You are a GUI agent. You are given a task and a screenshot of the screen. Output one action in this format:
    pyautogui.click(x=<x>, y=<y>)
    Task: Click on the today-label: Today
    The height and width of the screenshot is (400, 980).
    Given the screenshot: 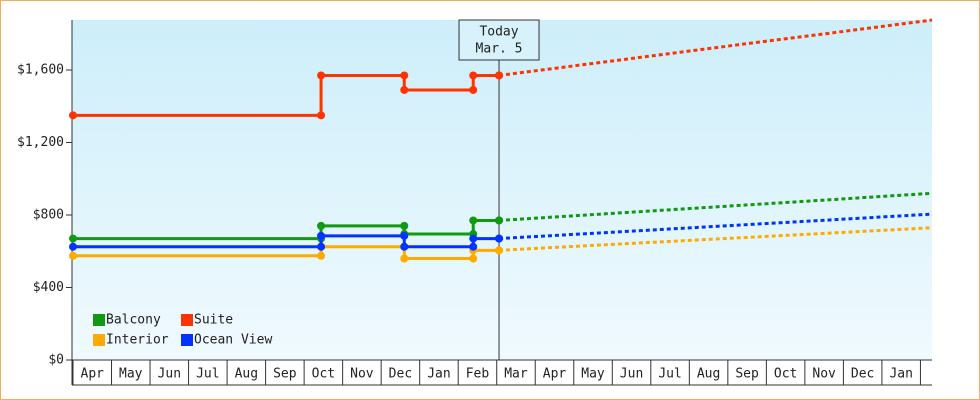 What is the action you would take?
    pyautogui.click(x=498, y=32)
    